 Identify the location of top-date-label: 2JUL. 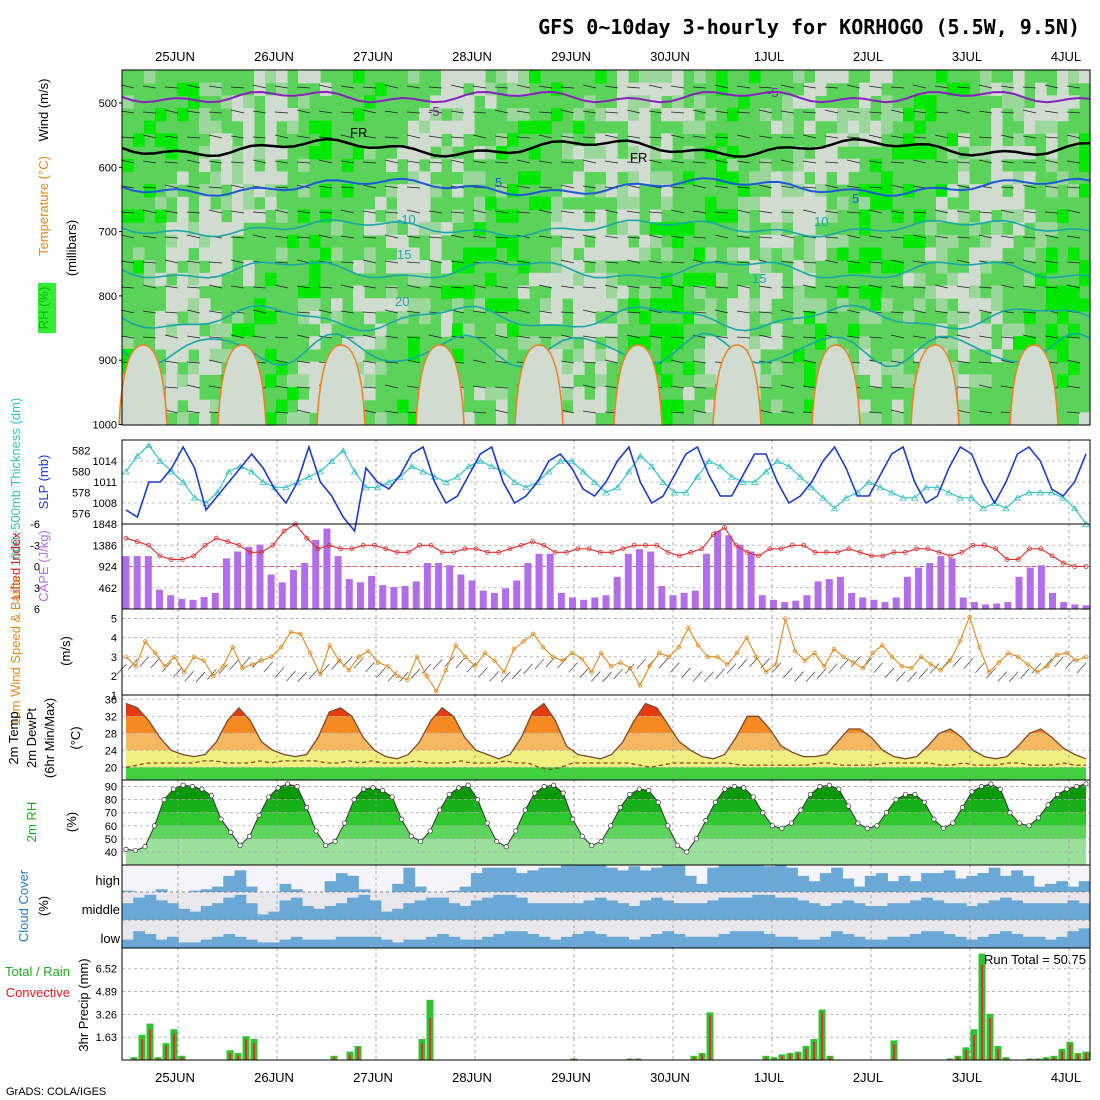
(868, 56).